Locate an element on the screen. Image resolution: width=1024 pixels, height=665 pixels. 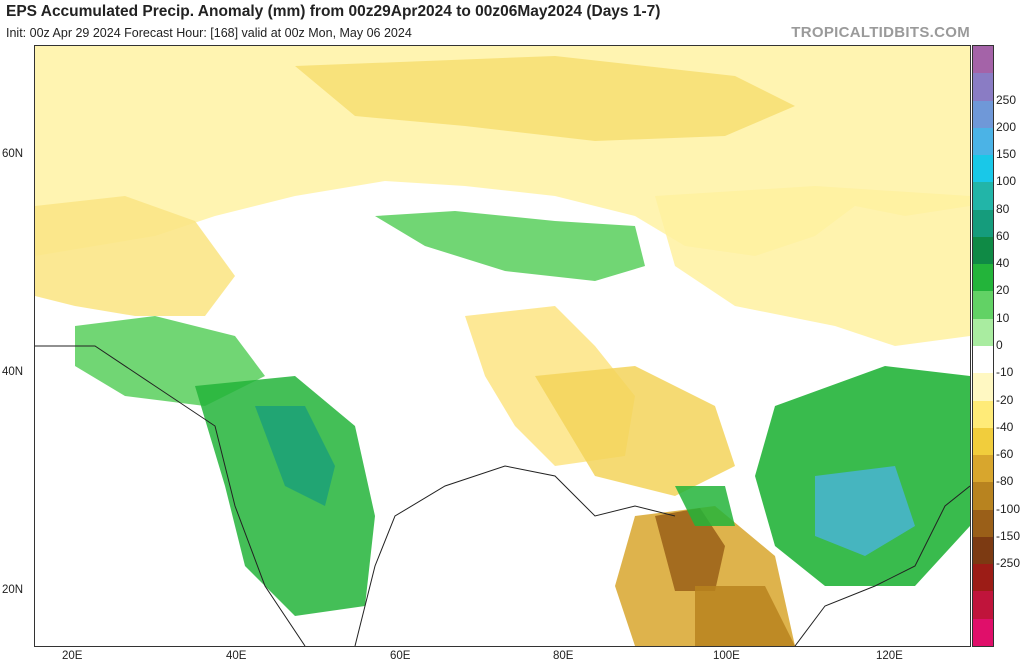
lon-label-20e: 20E is located at coordinates (72, 656).